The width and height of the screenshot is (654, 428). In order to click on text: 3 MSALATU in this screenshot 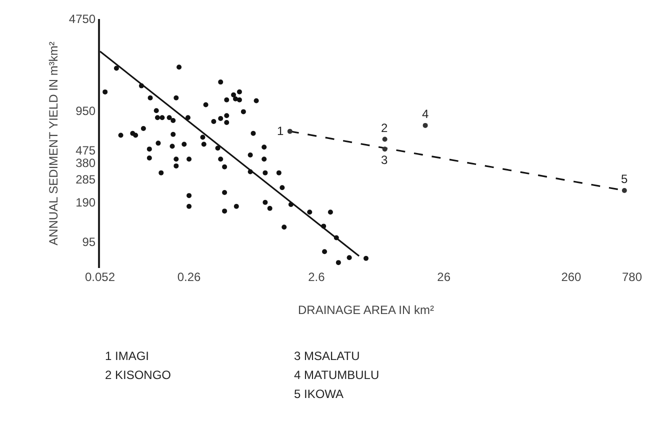, I will do `click(327, 356)`.